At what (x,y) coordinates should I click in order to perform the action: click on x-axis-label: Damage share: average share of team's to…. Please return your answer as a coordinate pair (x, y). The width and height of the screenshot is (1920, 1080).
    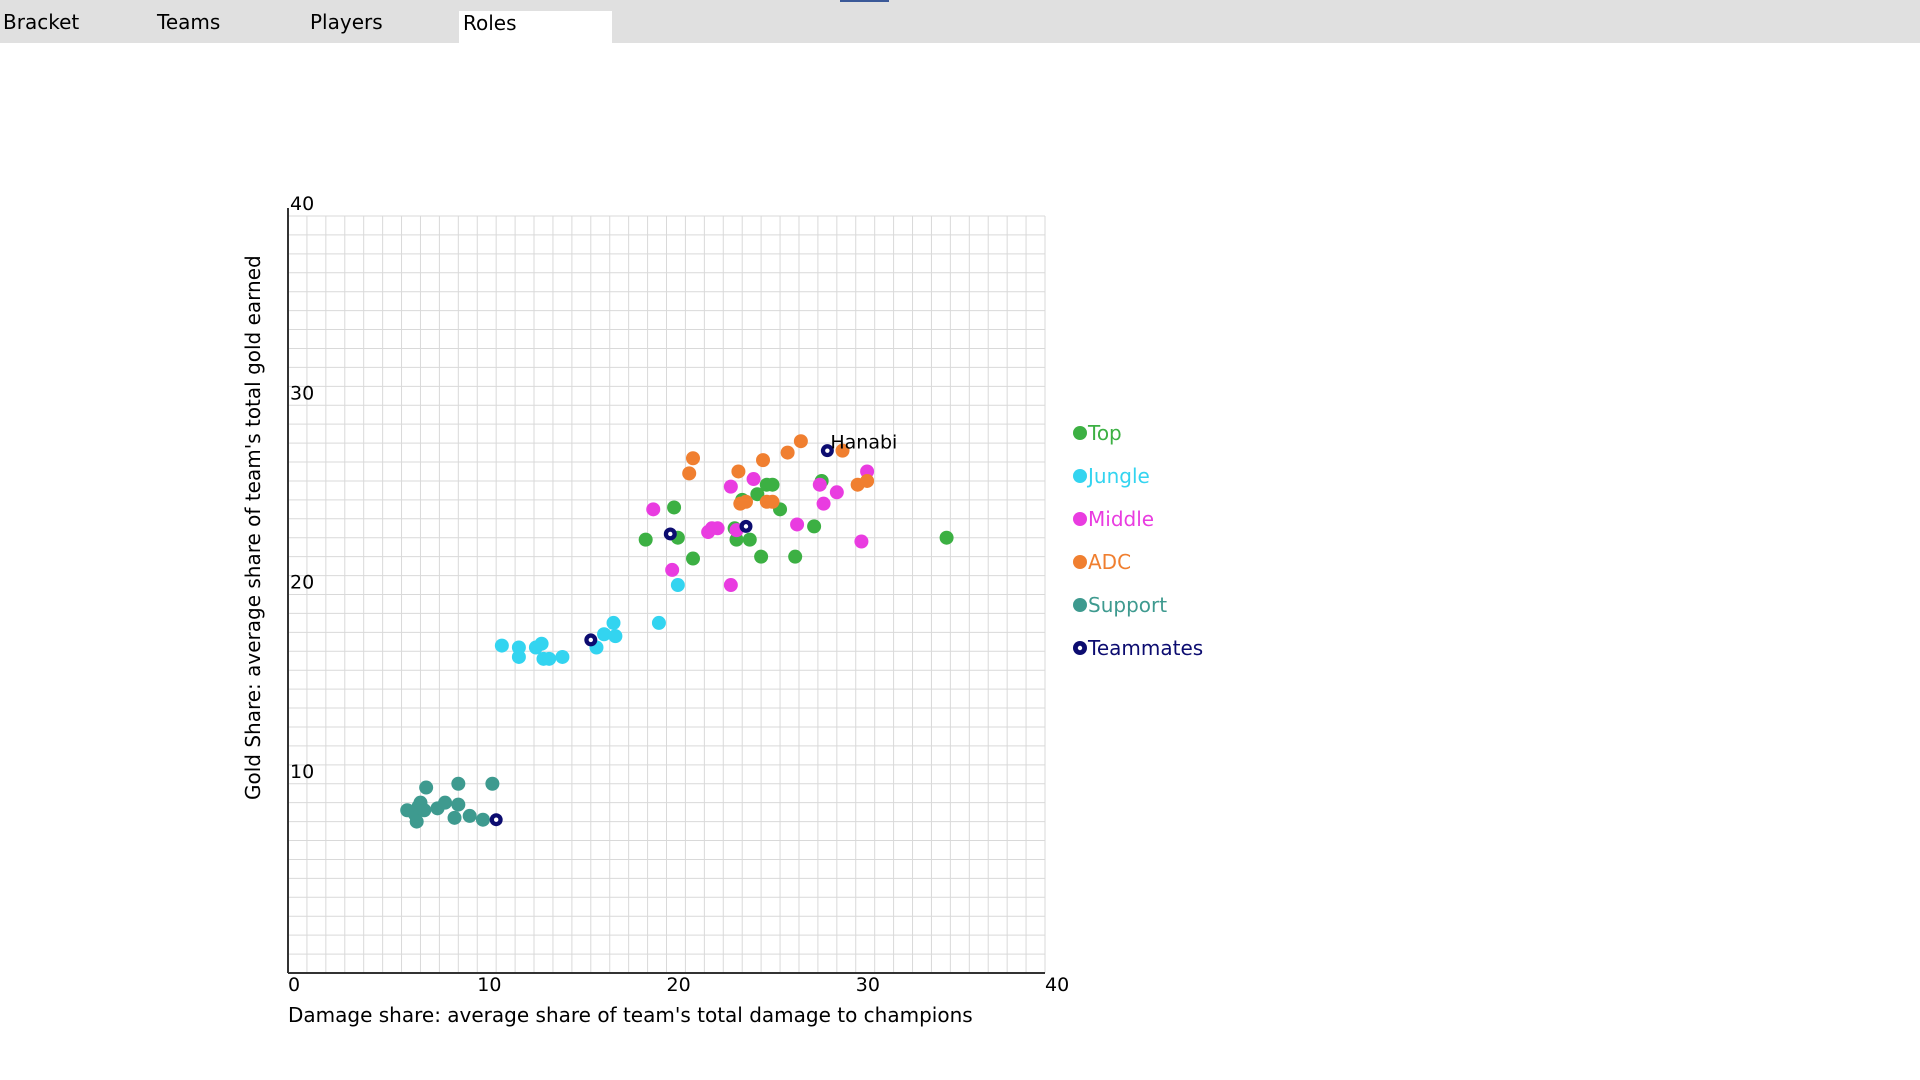
    Looking at the image, I should click on (630, 1015).